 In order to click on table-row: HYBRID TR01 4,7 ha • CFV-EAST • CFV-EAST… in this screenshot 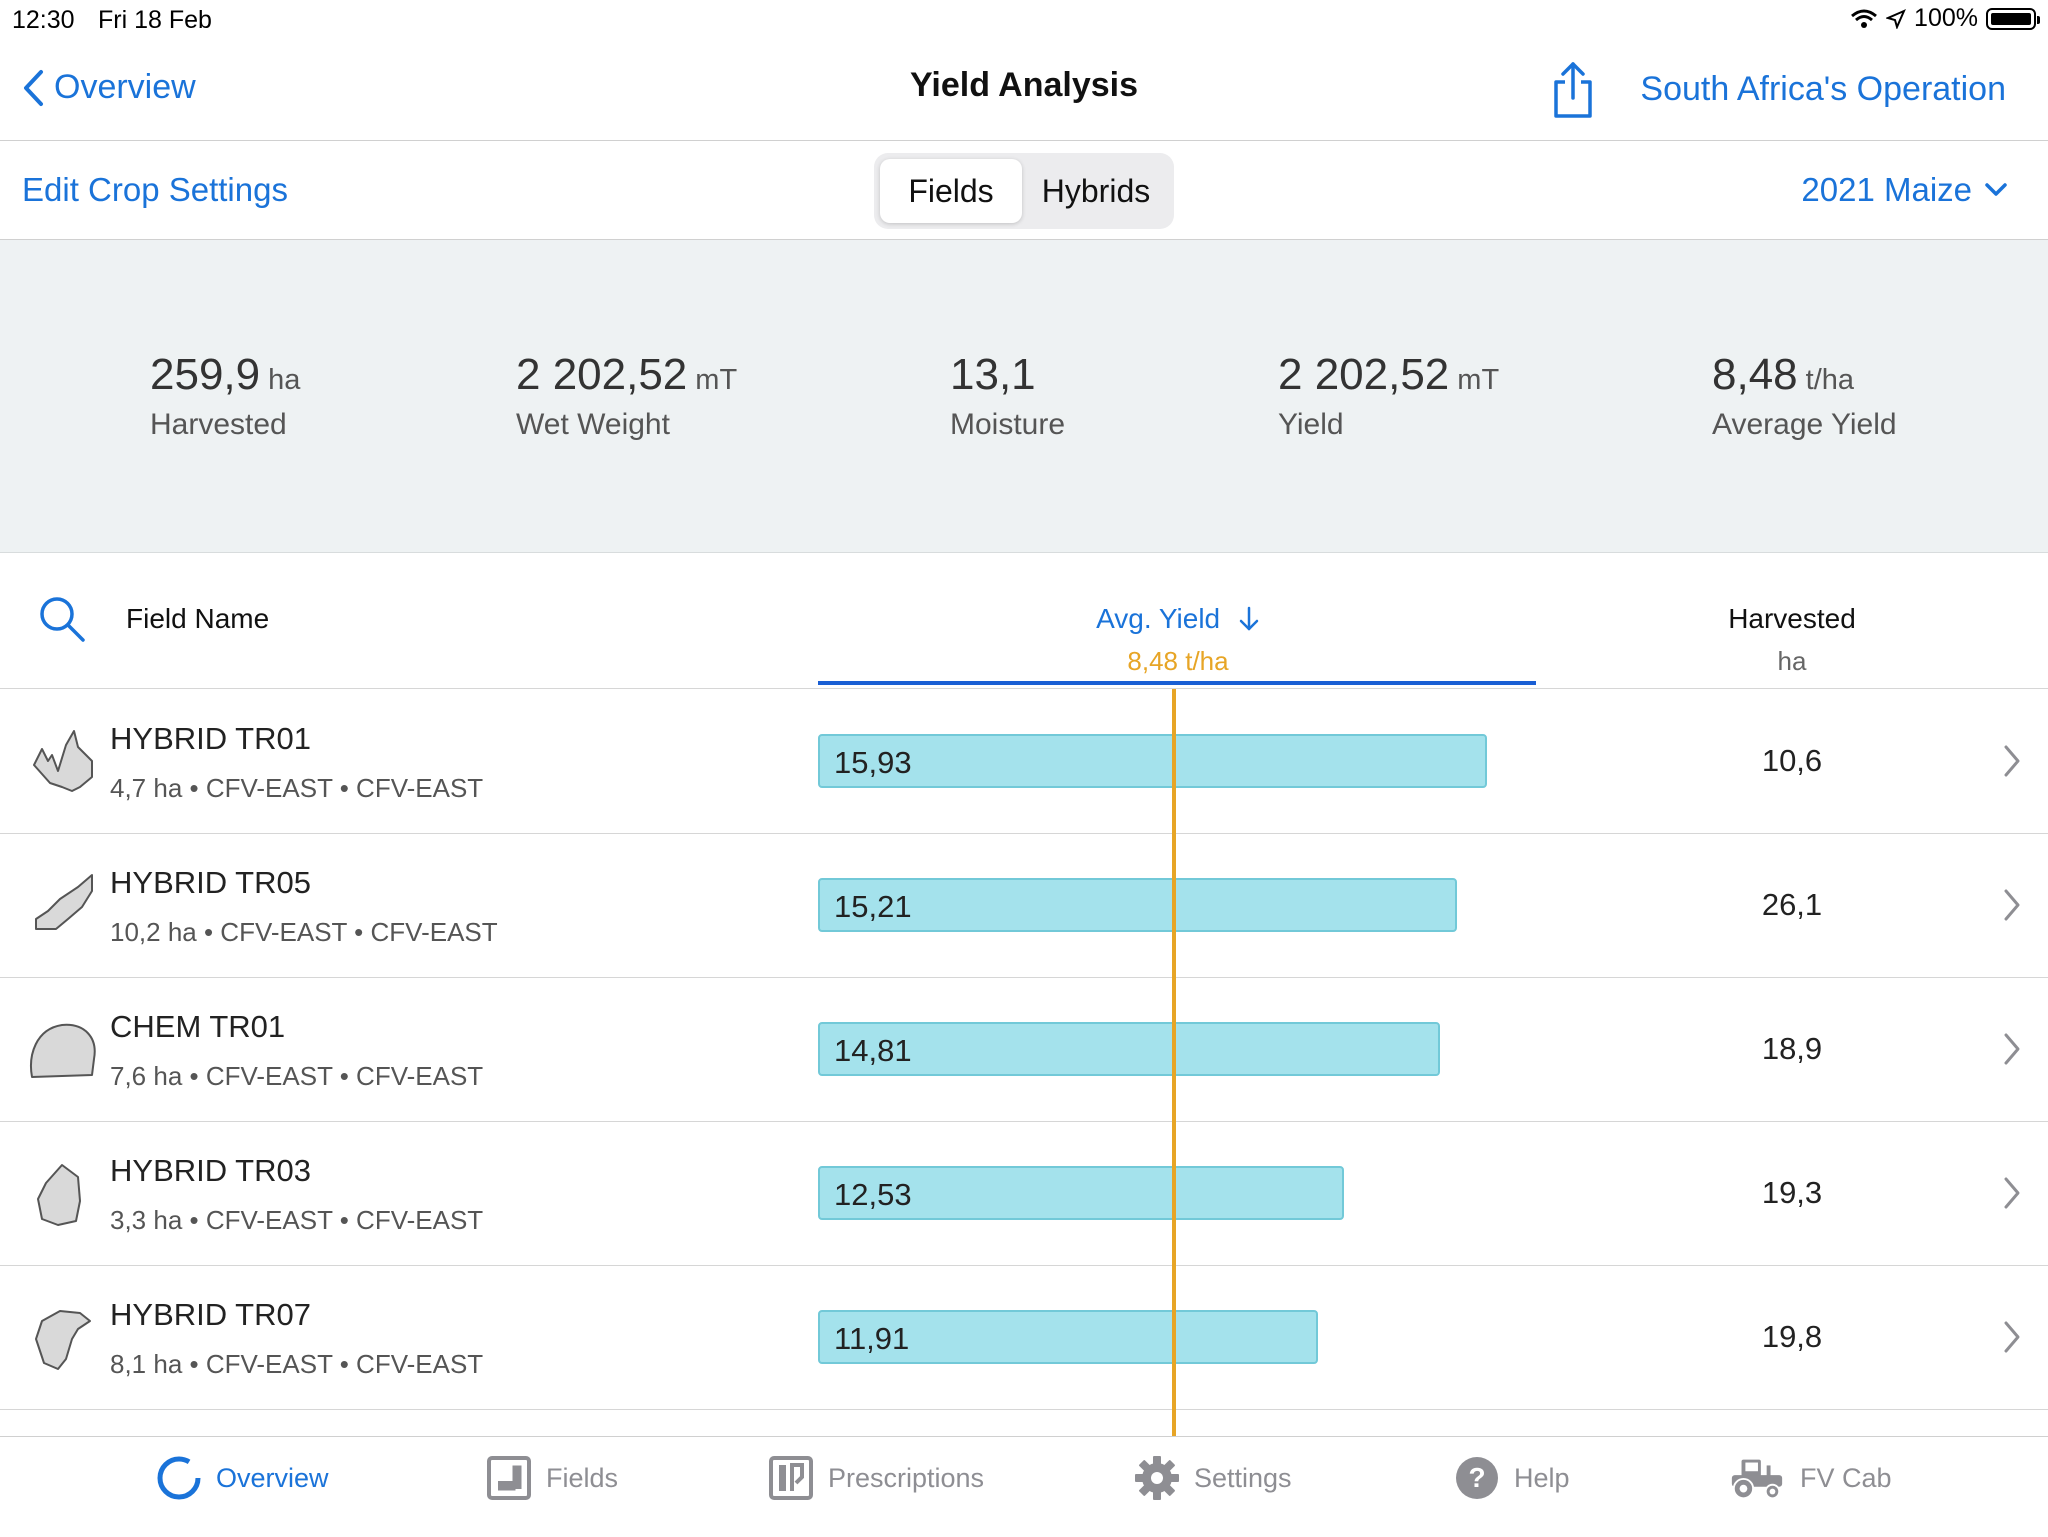, I will do `click(1024, 761)`.